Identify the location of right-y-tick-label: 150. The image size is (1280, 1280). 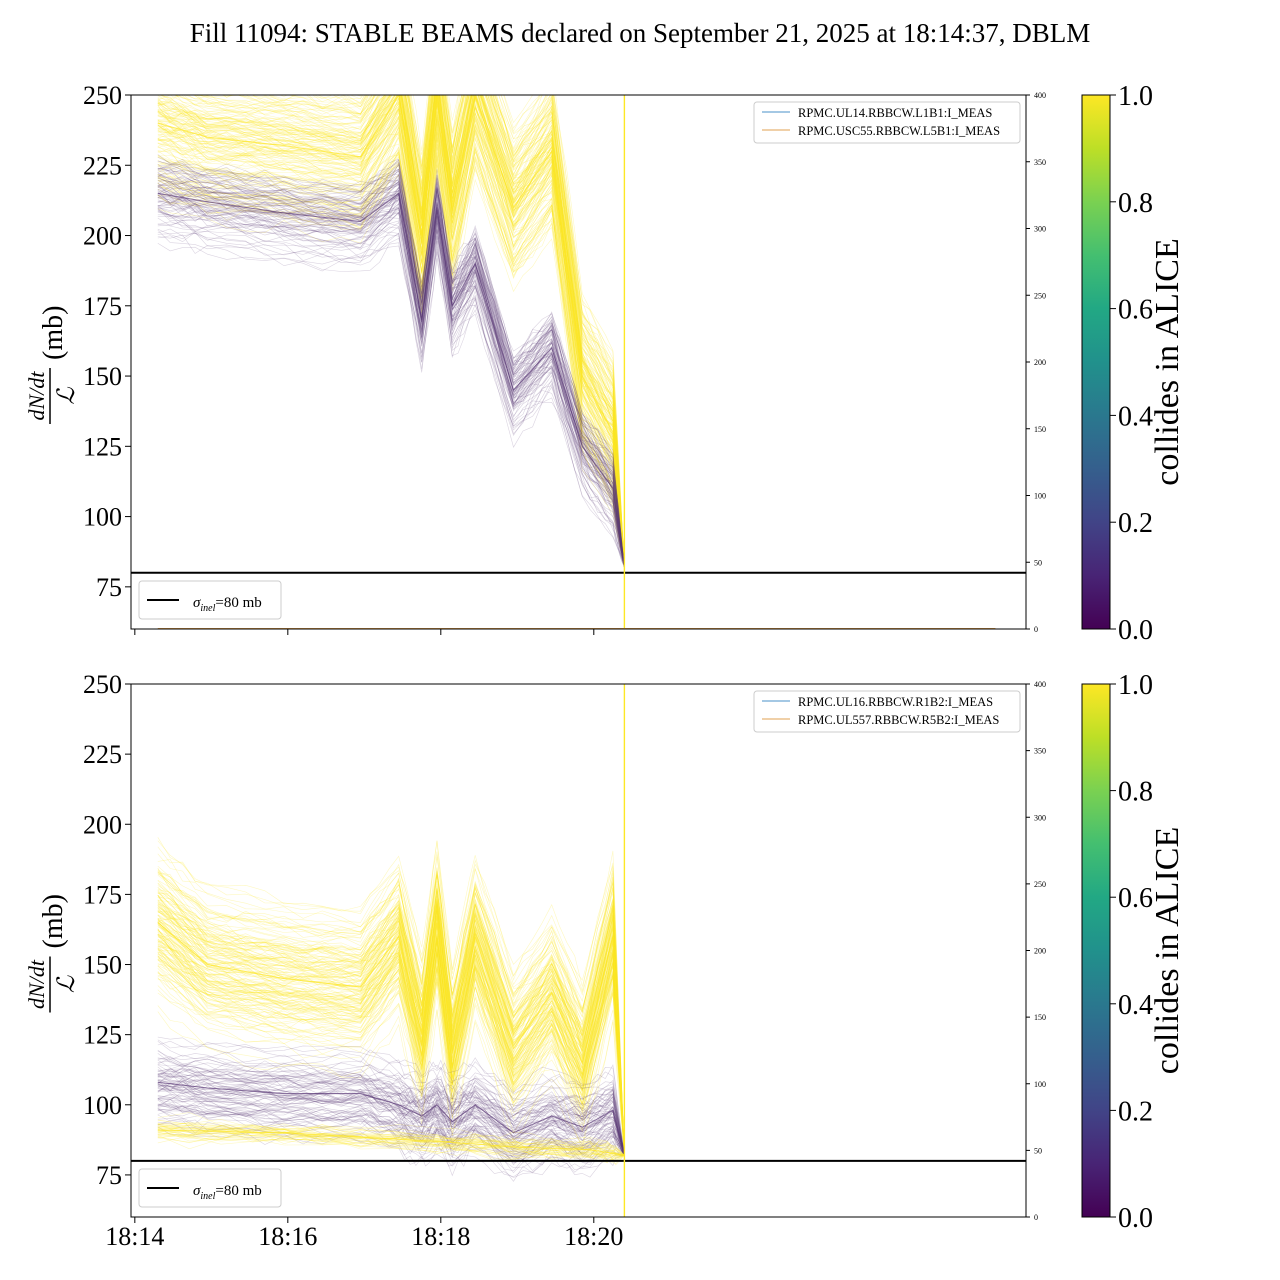
(1040, 1017).